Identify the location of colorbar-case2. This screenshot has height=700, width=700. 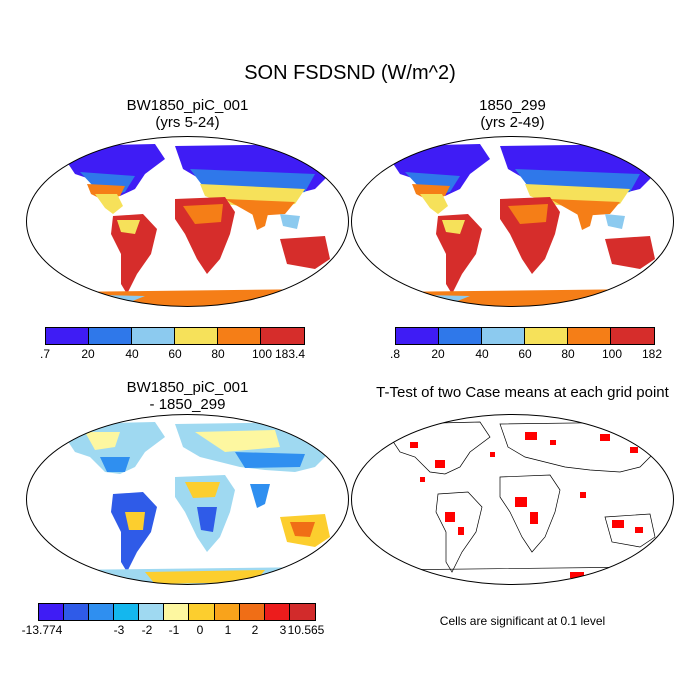
(525, 336).